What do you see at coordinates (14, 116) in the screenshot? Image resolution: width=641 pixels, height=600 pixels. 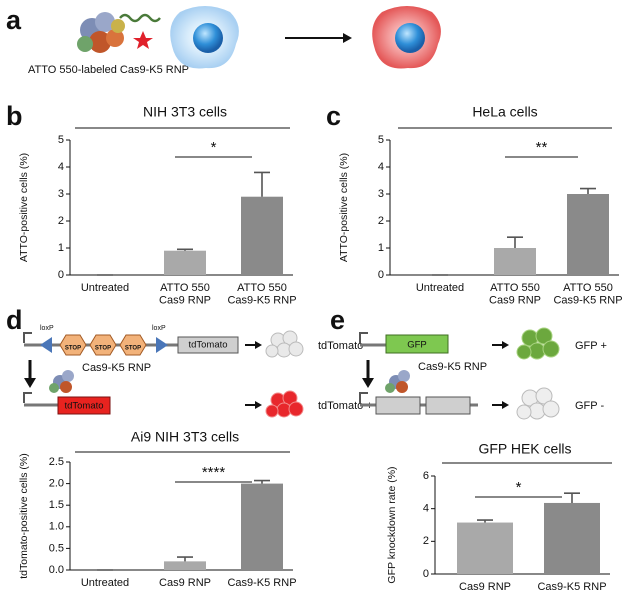 I see `panel-letter: b` at bounding box center [14, 116].